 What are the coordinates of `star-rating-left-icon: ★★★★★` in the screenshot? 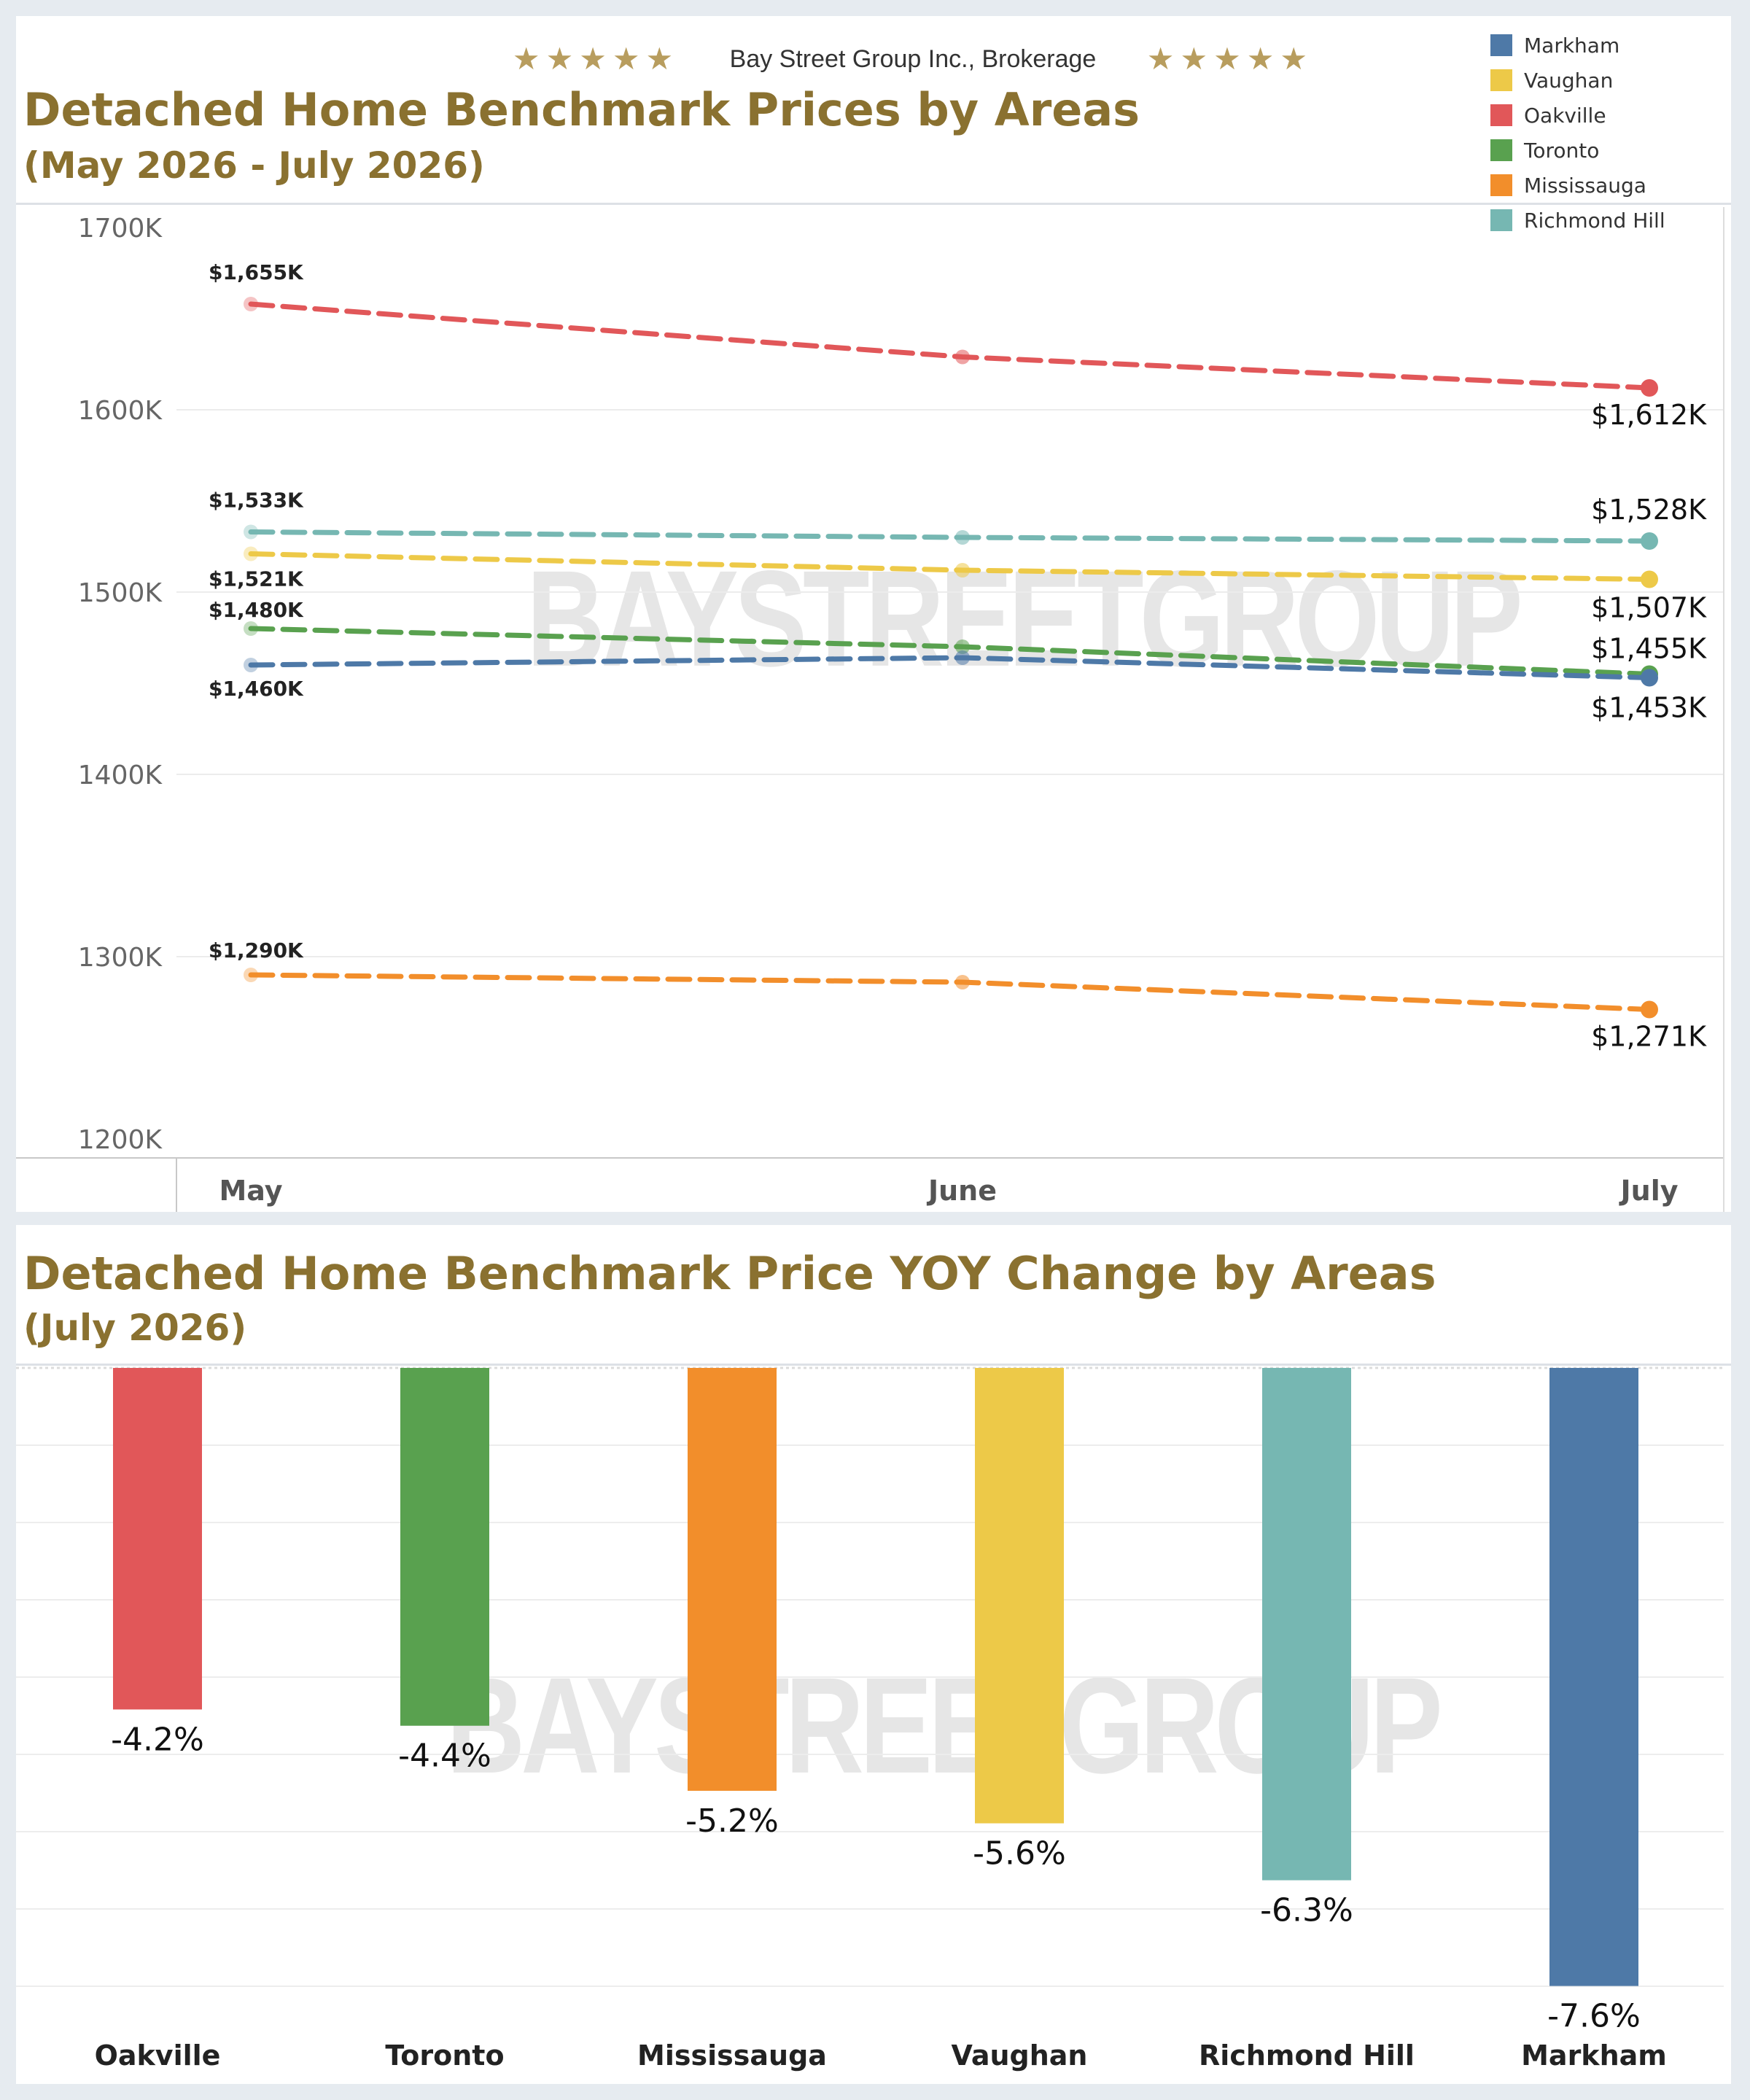 It's located at (596, 59).